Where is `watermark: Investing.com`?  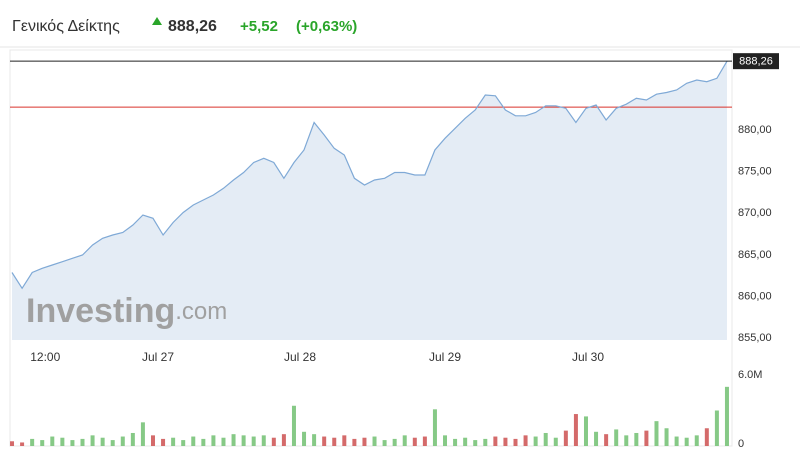
watermark: Investing.com is located at coordinates (126, 311).